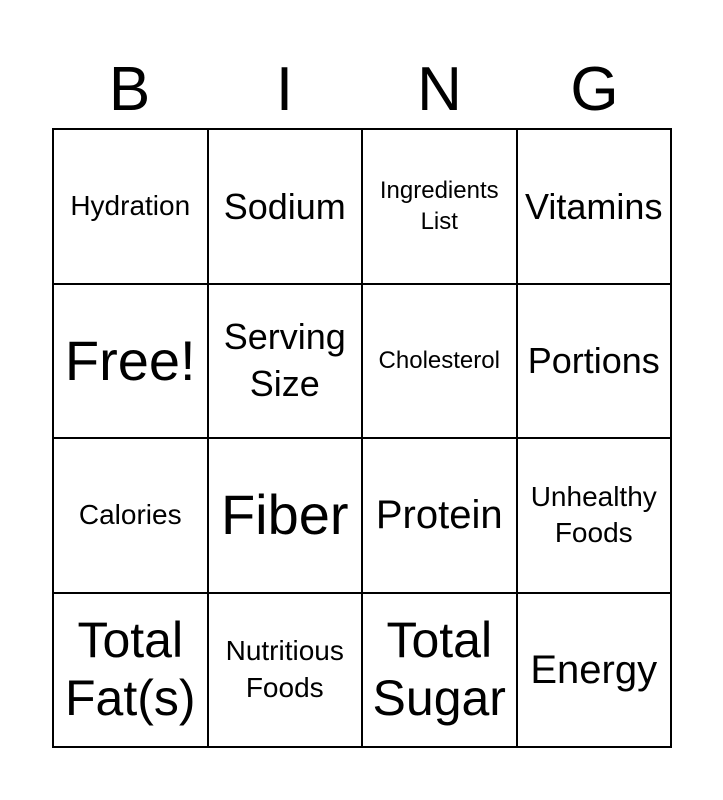 The height and width of the screenshot is (800, 723). I want to click on cell-label: Total Fat(s), so click(130, 669).